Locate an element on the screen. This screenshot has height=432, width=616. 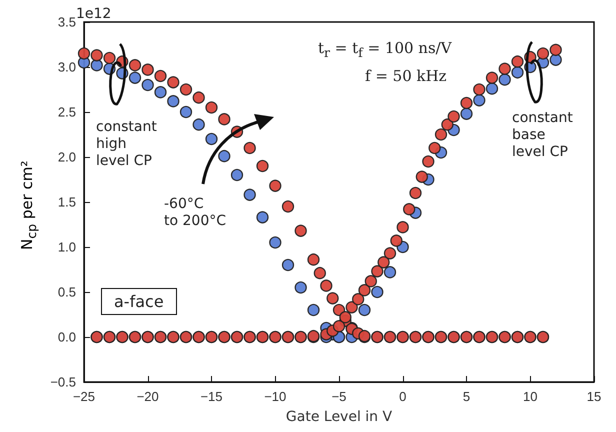
y-tick-label: 2.5 is located at coordinates (67, 112).